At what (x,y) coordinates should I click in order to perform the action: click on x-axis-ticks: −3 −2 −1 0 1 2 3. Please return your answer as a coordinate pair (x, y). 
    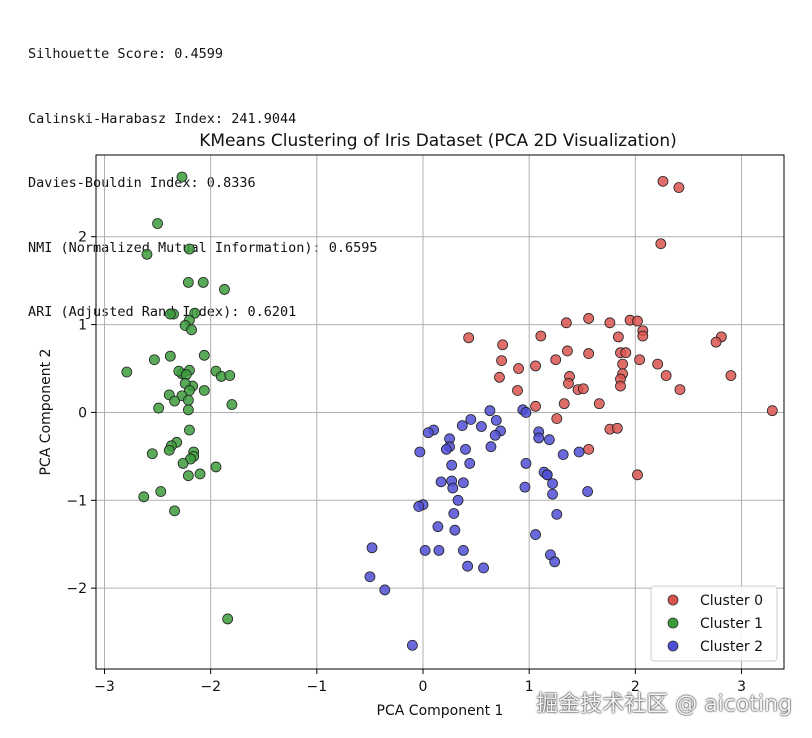
    Looking at the image, I should click on (420, 682).